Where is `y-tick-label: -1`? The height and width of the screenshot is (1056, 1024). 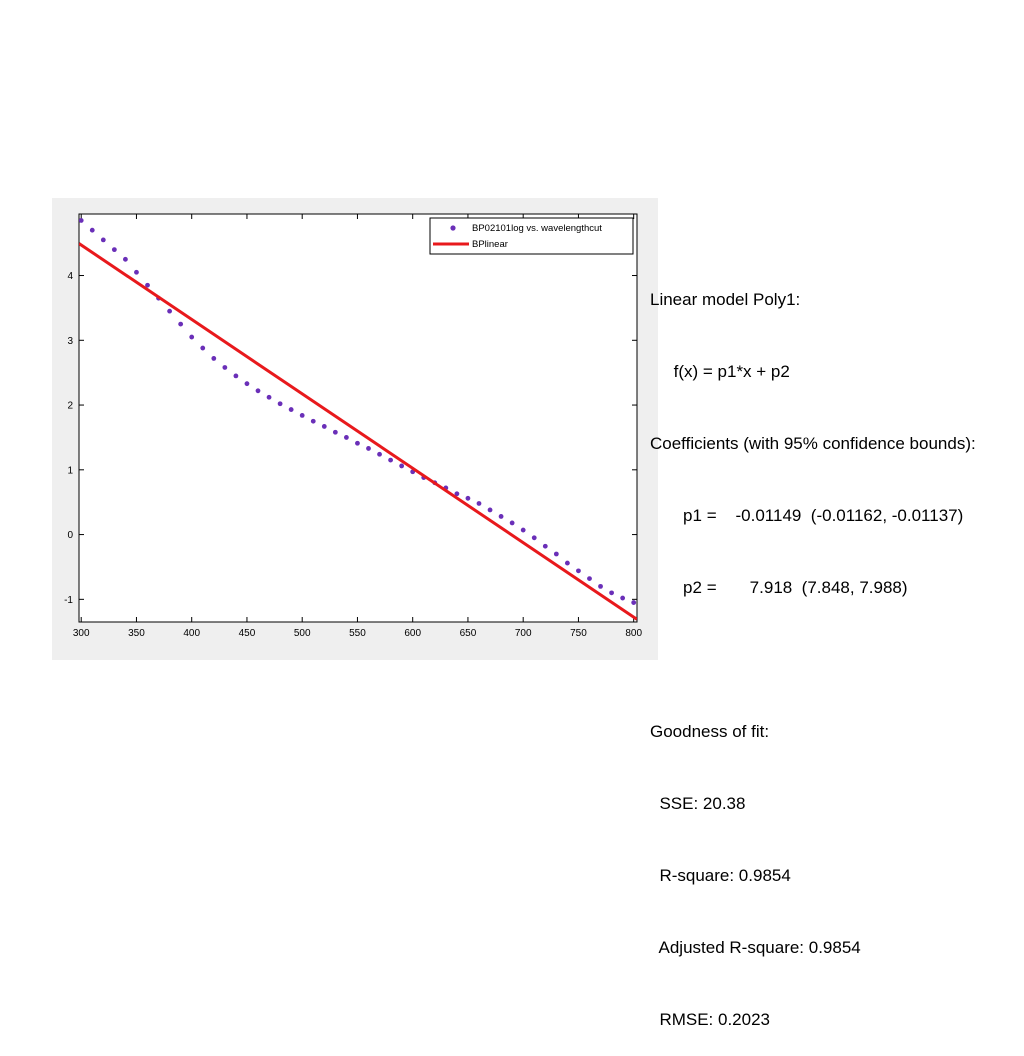 y-tick-label: -1 is located at coordinates (68, 600).